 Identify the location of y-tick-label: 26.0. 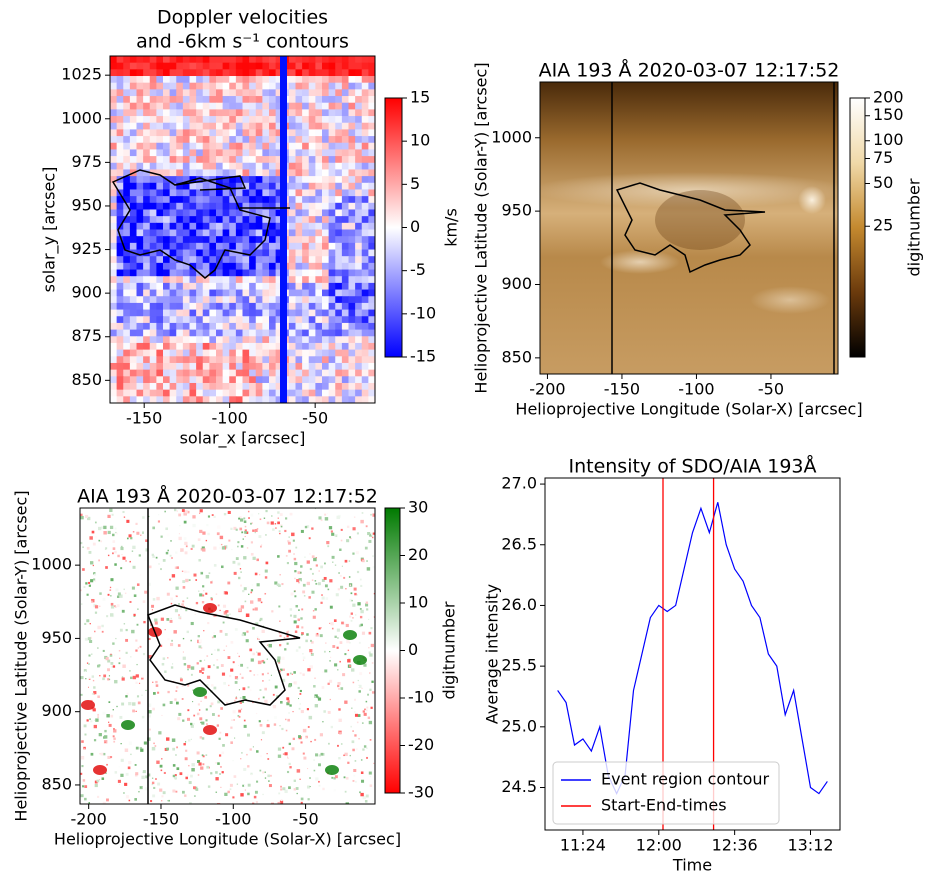
(519, 604).